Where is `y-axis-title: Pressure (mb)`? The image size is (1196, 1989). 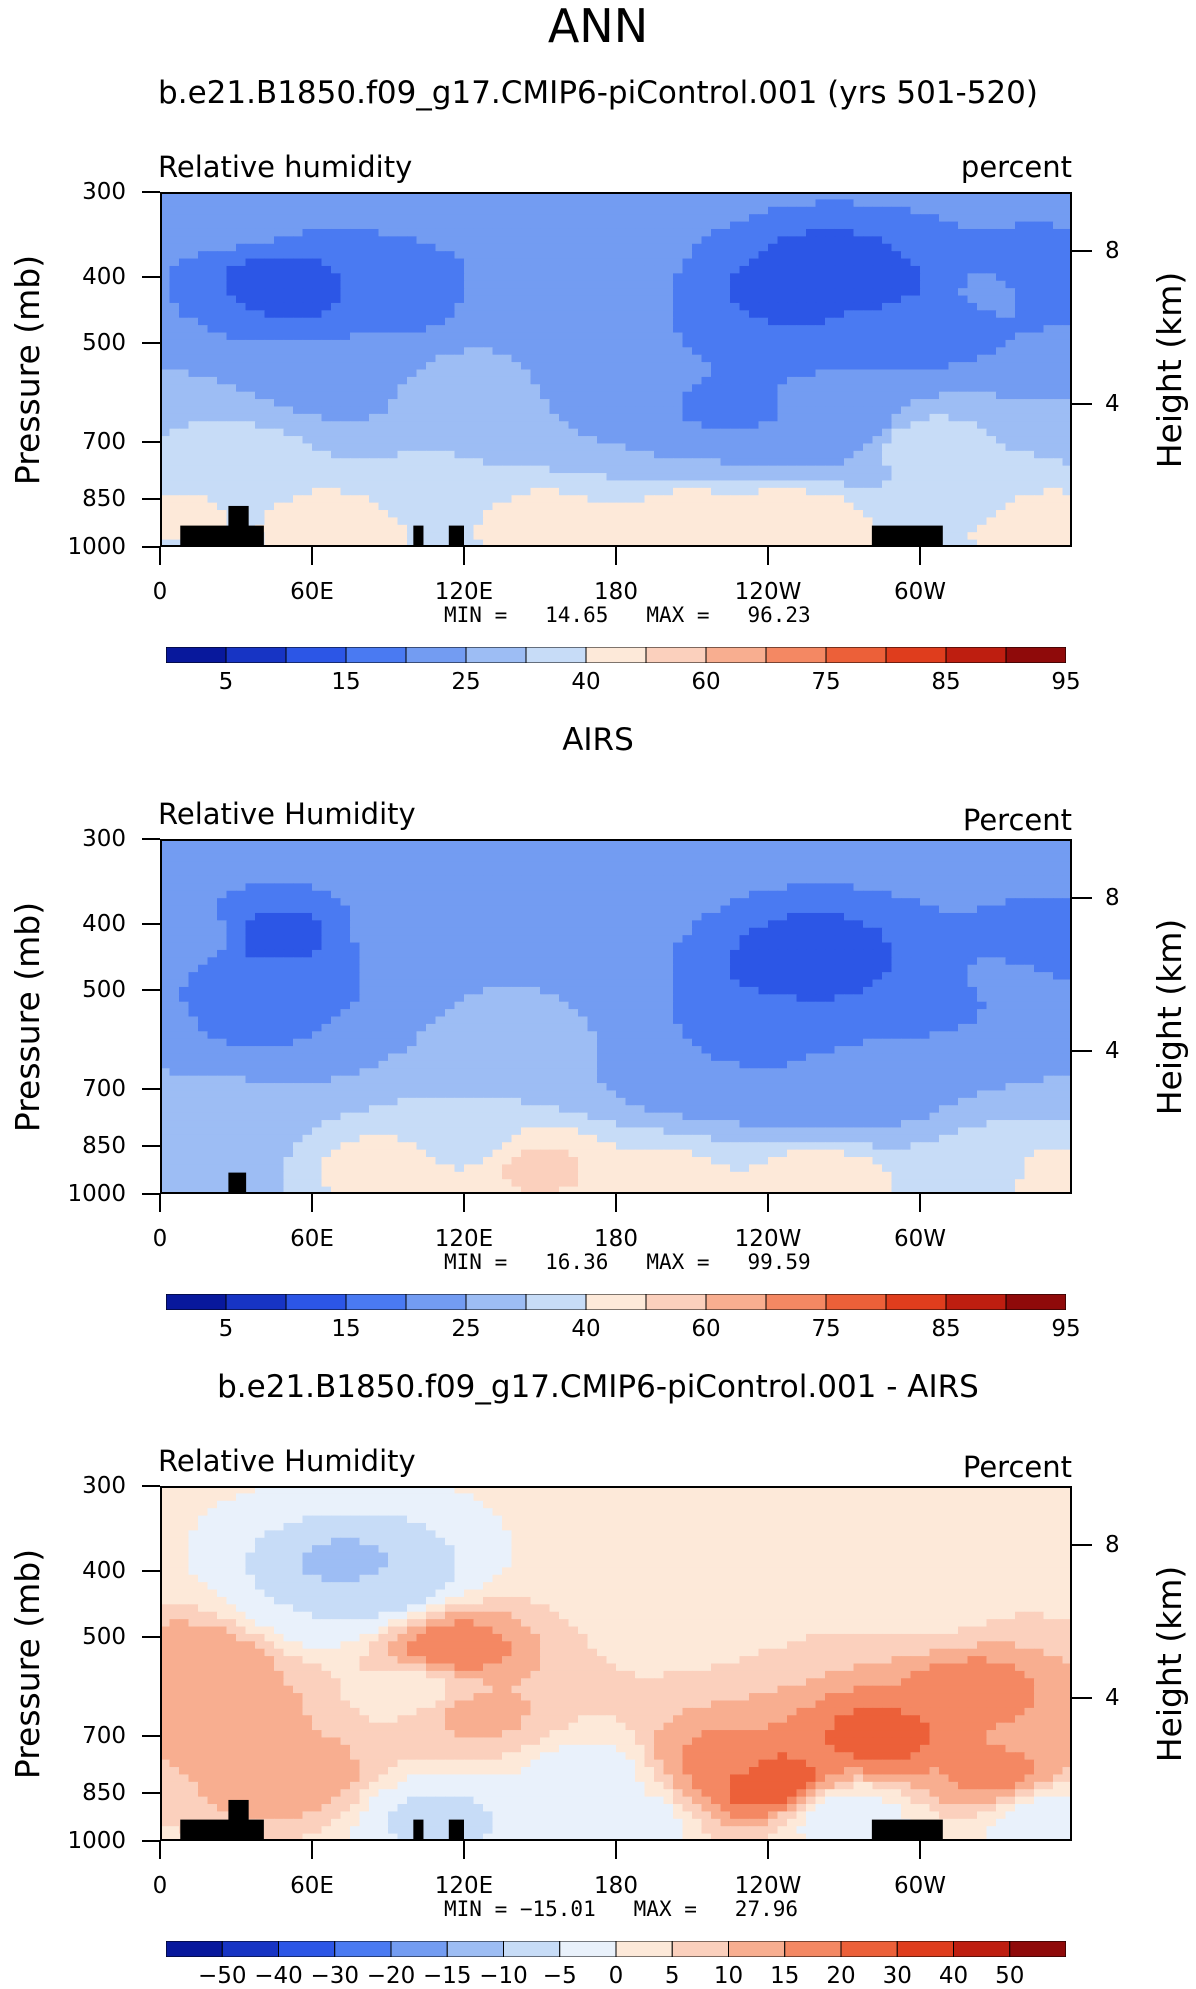
y-axis-title: Pressure (mb) is located at coordinates (28, 370).